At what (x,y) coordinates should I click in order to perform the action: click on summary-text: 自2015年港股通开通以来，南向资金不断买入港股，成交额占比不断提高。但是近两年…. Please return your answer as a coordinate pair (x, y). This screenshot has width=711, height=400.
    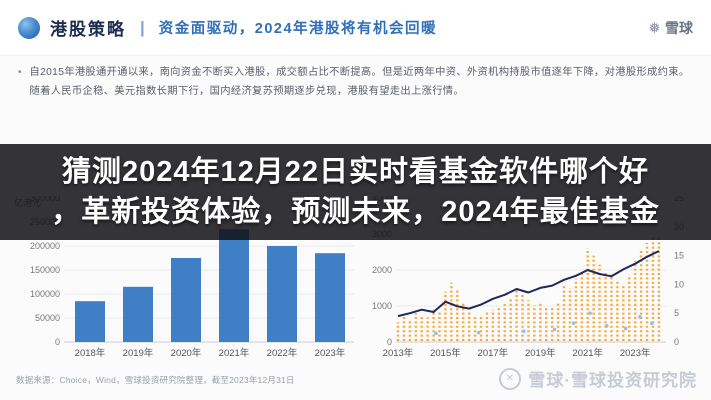
    Looking at the image, I should click on (359, 82).